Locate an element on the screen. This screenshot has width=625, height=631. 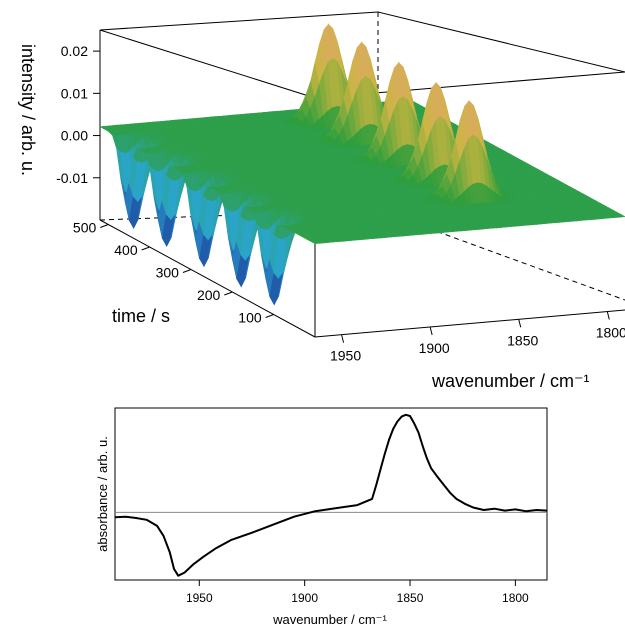
wavenumber-tick-label: 1900 is located at coordinates (434, 348).